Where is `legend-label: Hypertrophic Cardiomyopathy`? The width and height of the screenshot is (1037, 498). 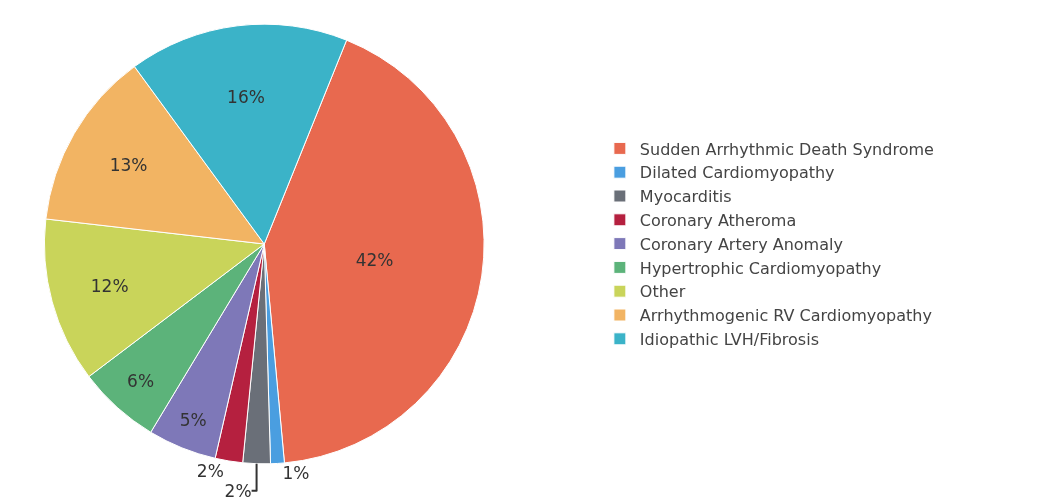 legend-label: Hypertrophic Cardiomyopathy is located at coordinates (760, 268).